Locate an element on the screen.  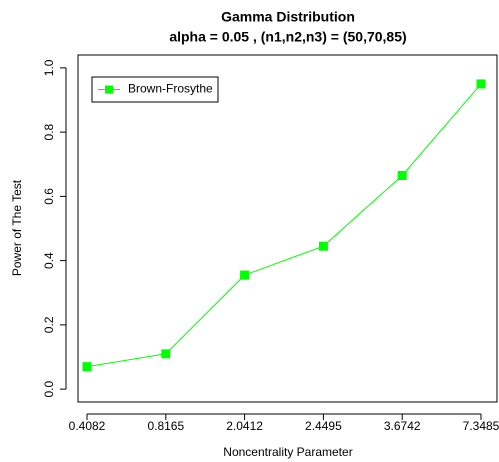
y-tick-label: 0.2 is located at coordinates (49, 324).